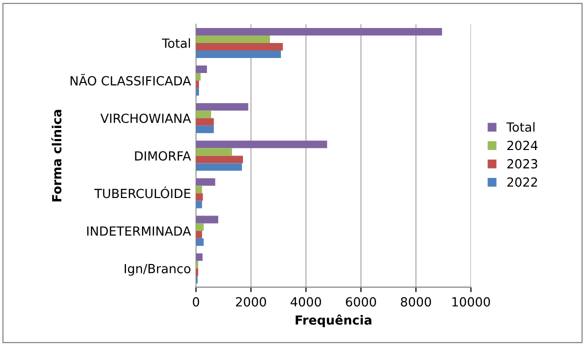 The height and width of the screenshot is (346, 585). I want to click on y-tick-label: DIMORFA, so click(163, 156).